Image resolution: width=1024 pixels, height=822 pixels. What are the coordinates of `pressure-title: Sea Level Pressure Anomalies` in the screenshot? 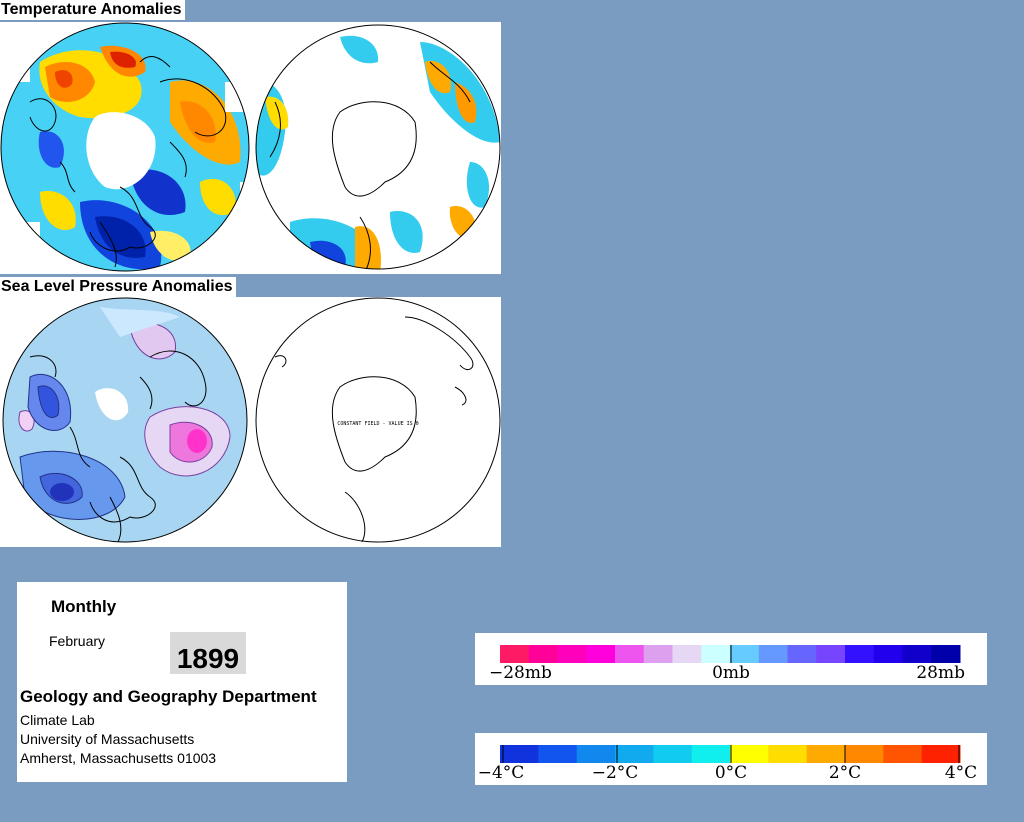 It's located at (118, 287).